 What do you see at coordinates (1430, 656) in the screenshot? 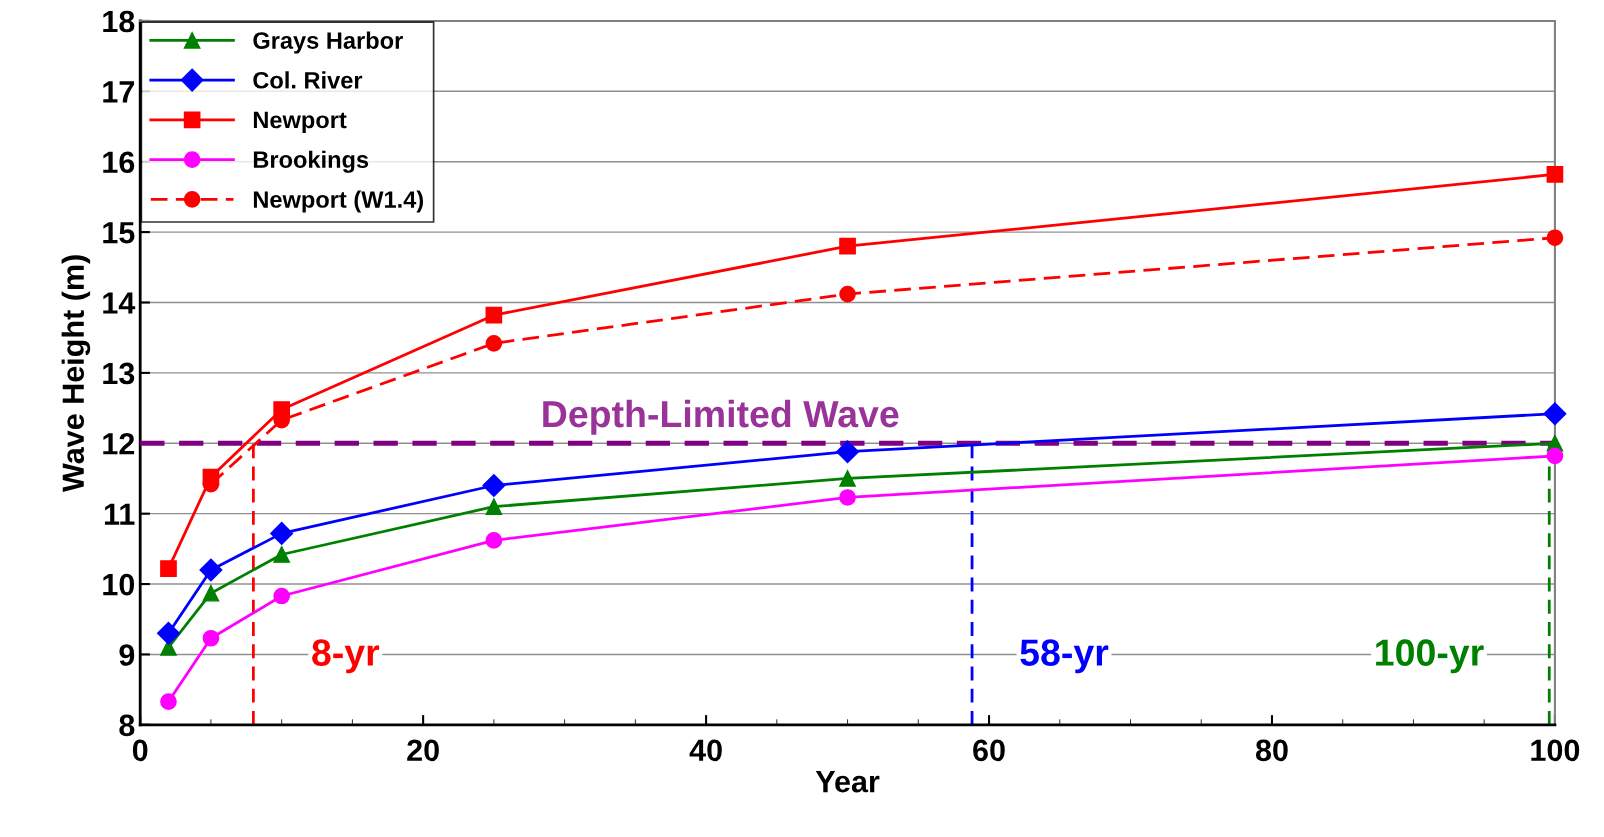
I see `ref-line-label: 100-yr` at bounding box center [1430, 656].